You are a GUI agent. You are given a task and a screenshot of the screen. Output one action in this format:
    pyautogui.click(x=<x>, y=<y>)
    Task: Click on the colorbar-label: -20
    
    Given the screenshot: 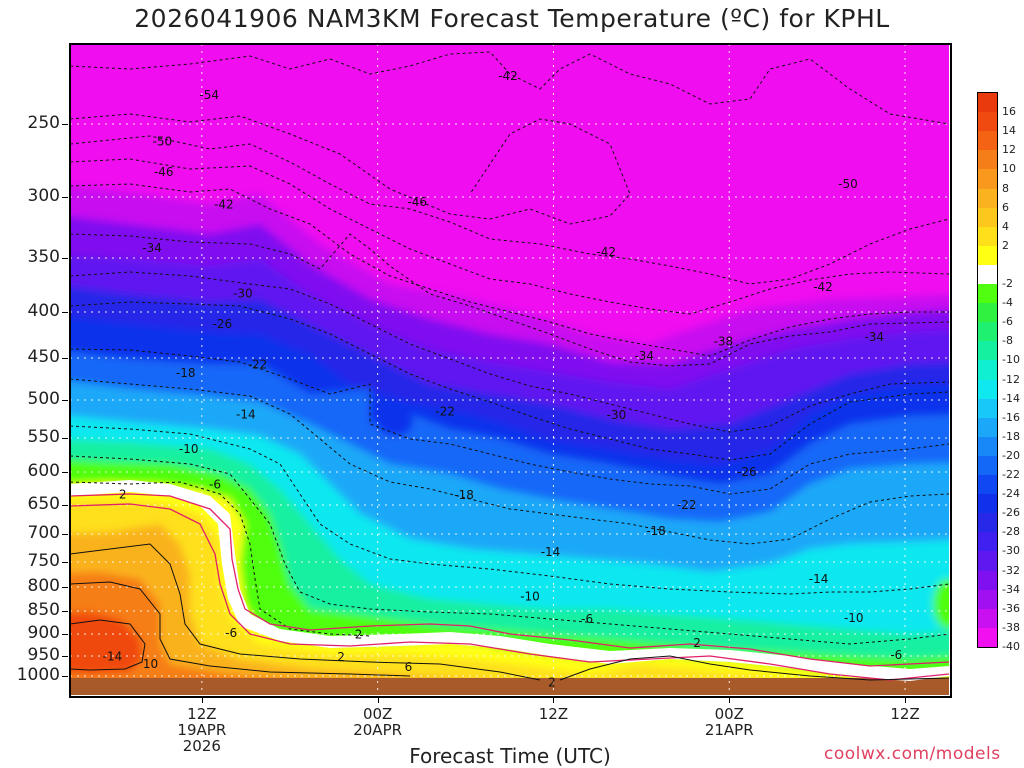 What is the action you would take?
    pyautogui.click(x=1011, y=455)
    